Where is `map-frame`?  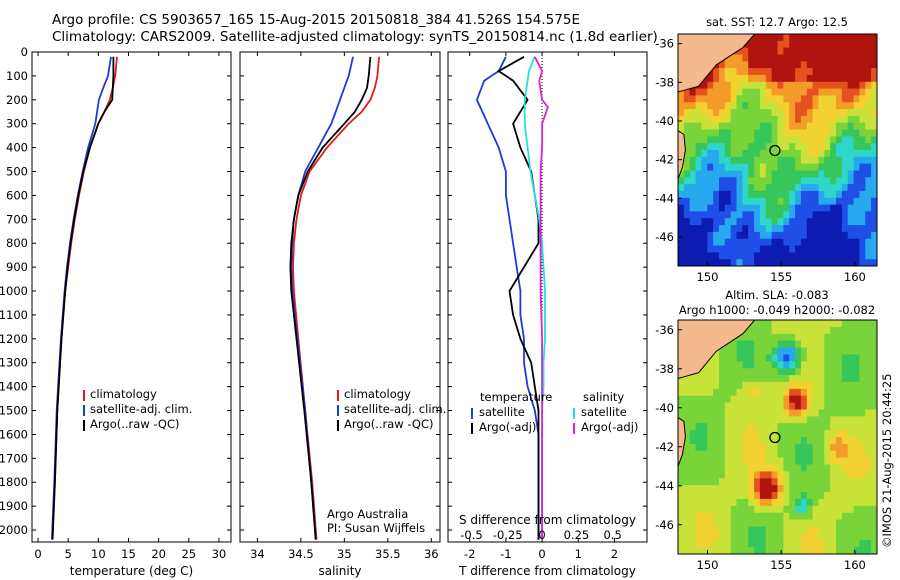 map-frame is located at coordinates (777, 150).